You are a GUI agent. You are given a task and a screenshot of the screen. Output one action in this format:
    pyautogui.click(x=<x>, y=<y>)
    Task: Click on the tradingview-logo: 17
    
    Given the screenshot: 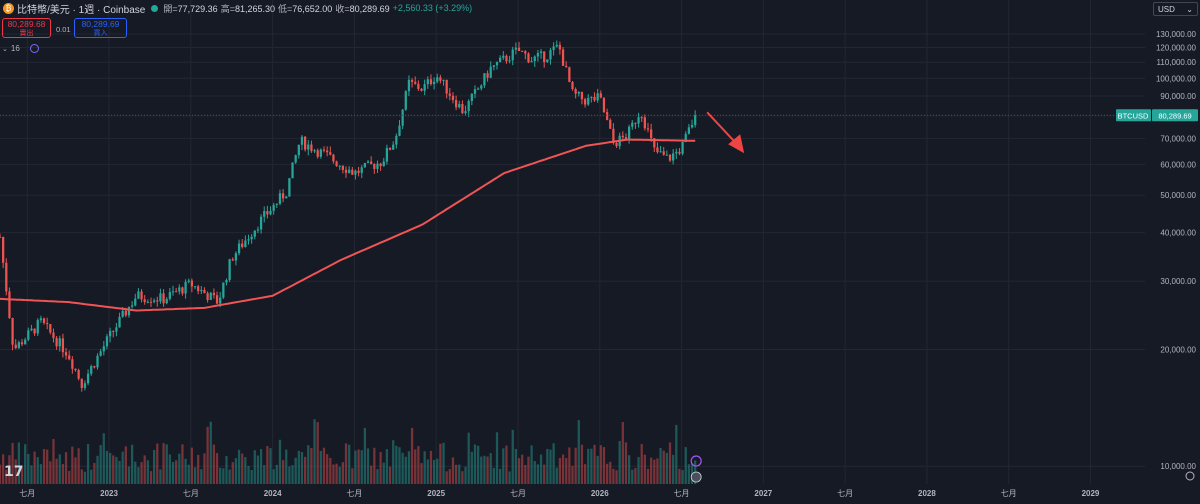 What is the action you would take?
    pyautogui.click(x=14, y=472)
    